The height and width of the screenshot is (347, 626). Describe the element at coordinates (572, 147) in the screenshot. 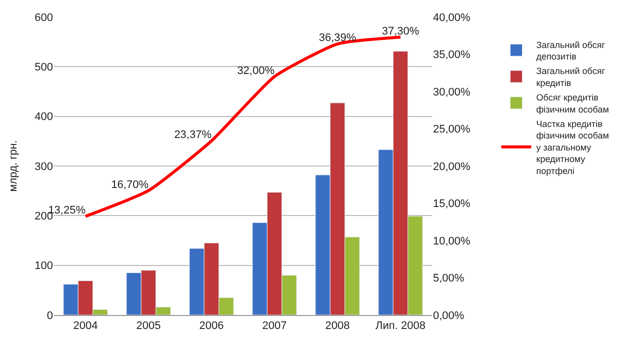

I see `legend-label: Частка кредитів фізичним особам у загальному кредитному портфелі` at that location.